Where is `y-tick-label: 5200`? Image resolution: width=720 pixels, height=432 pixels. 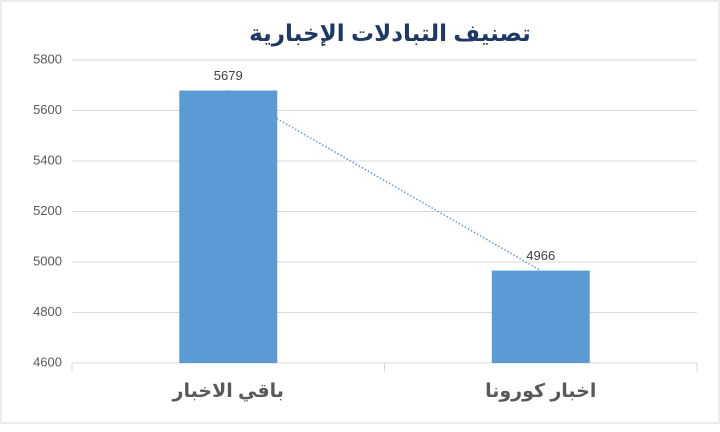
y-tick-label: 5200 is located at coordinates (47, 210).